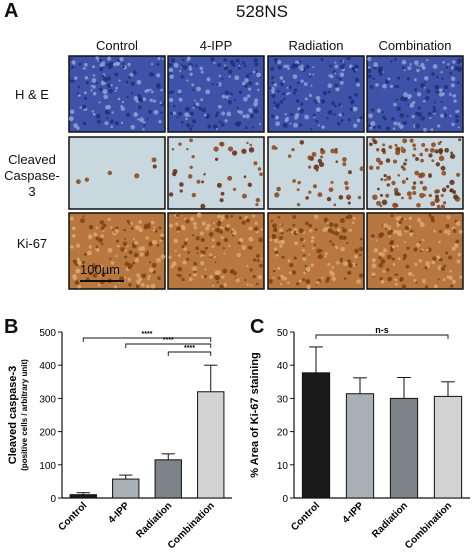 Image resolution: width=474 pixels, height=558 pixels. What do you see at coordinates (47, 399) in the screenshot?
I see `y-tick-label: 300` at bounding box center [47, 399].